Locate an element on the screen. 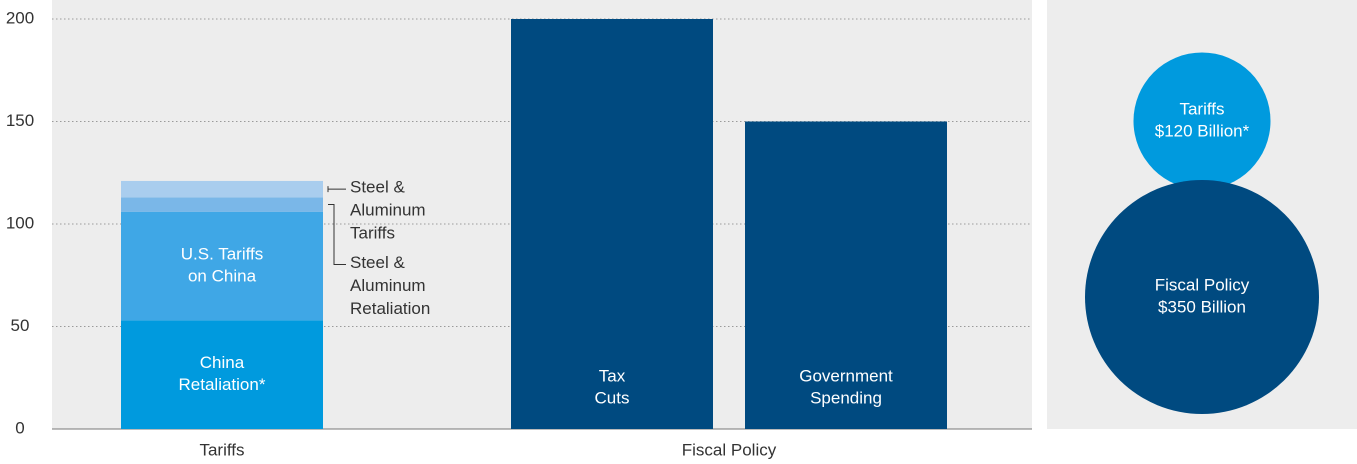 The height and width of the screenshot is (464, 1357). bubble-fiscal-policy-bubble is located at coordinates (1202, 297).